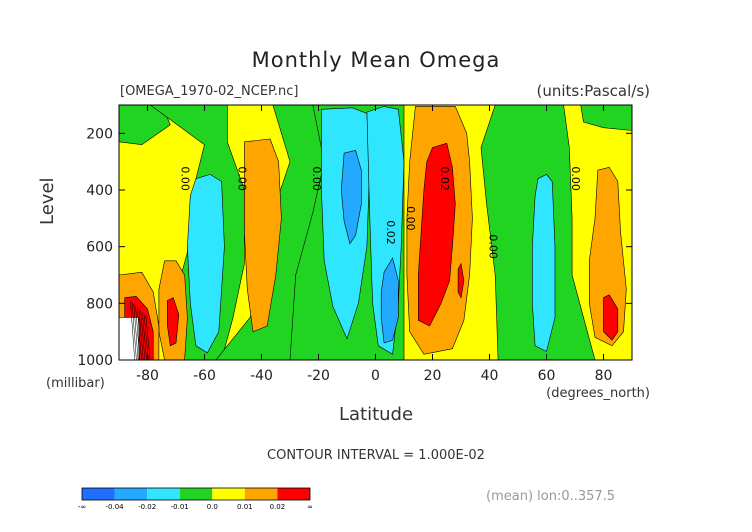 Image resolution: width=752 pixels, height=532 pixels. Describe the element at coordinates (95, 361) in the screenshot. I see `y-tick-label: 1000` at that location.